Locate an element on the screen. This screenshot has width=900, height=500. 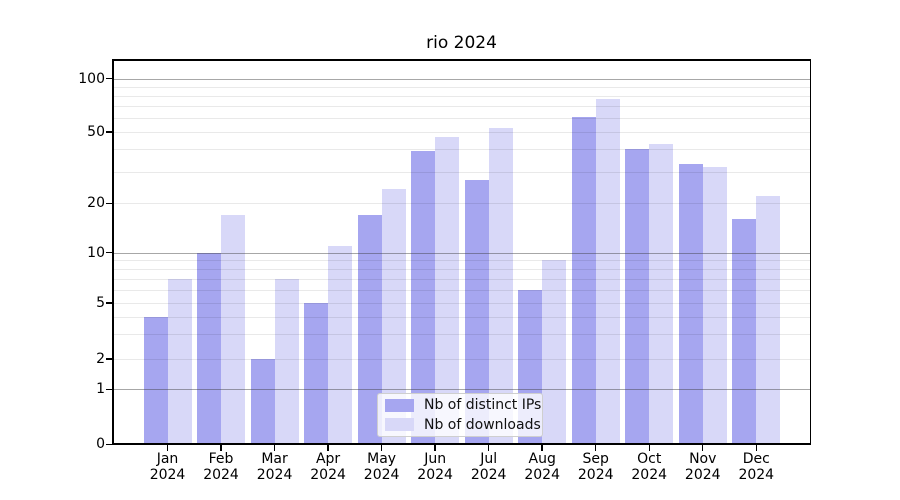
spine-top is located at coordinates (462, 60).